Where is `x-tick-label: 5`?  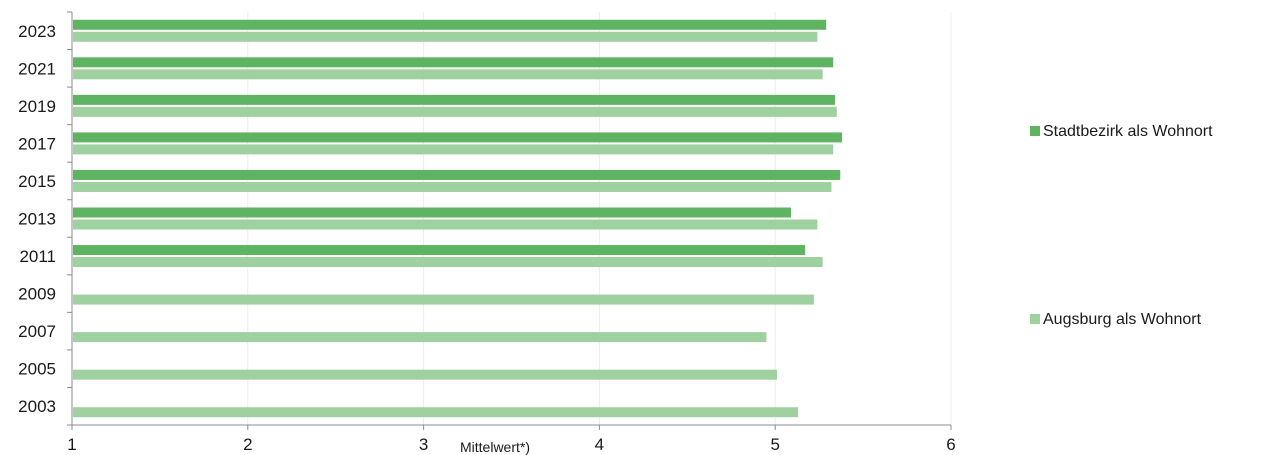
x-tick-label: 5 is located at coordinates (774, 444).